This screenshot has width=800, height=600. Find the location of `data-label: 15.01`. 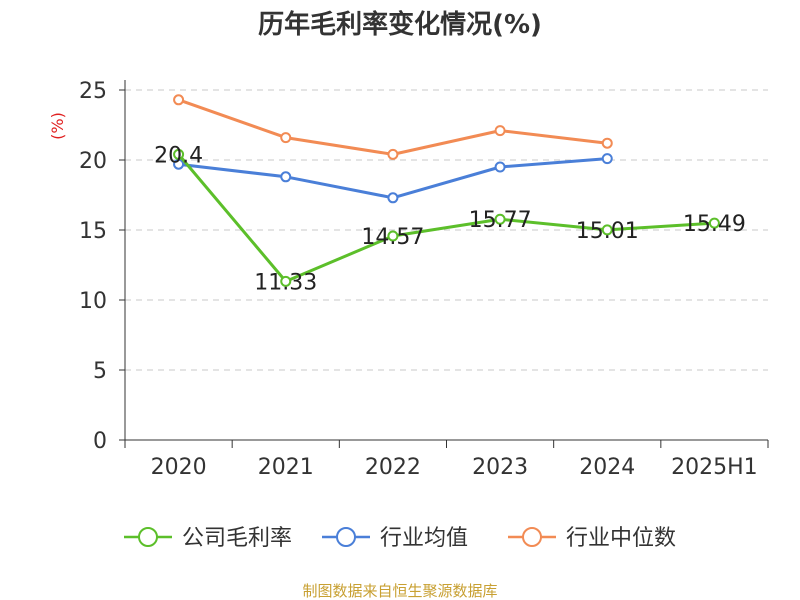

data-label: 15.01 is located at coordinates (607, 231).